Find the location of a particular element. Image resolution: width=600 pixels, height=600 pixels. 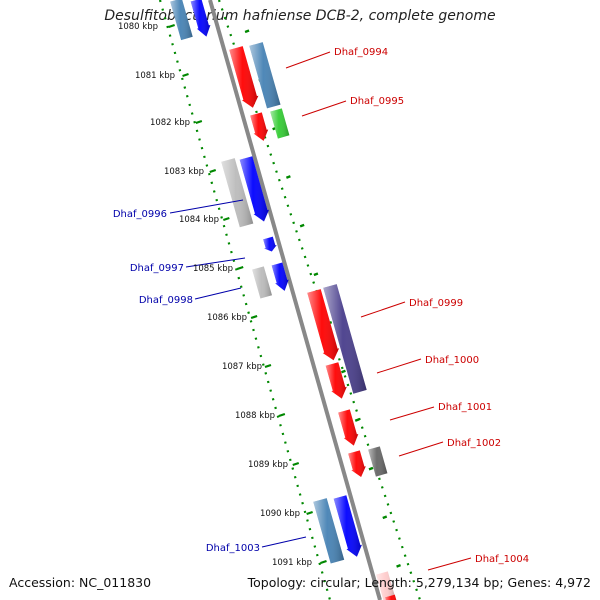

gene-block-top-steelblue is located at coordinates (181, 20).